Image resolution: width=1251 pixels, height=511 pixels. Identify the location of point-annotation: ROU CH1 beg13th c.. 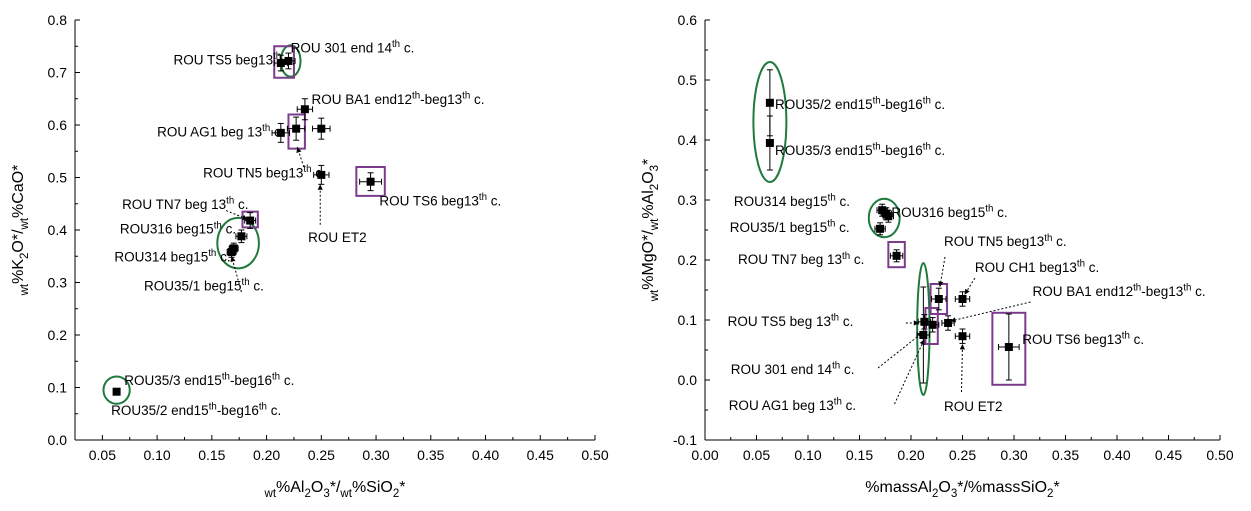
(1037, 267).